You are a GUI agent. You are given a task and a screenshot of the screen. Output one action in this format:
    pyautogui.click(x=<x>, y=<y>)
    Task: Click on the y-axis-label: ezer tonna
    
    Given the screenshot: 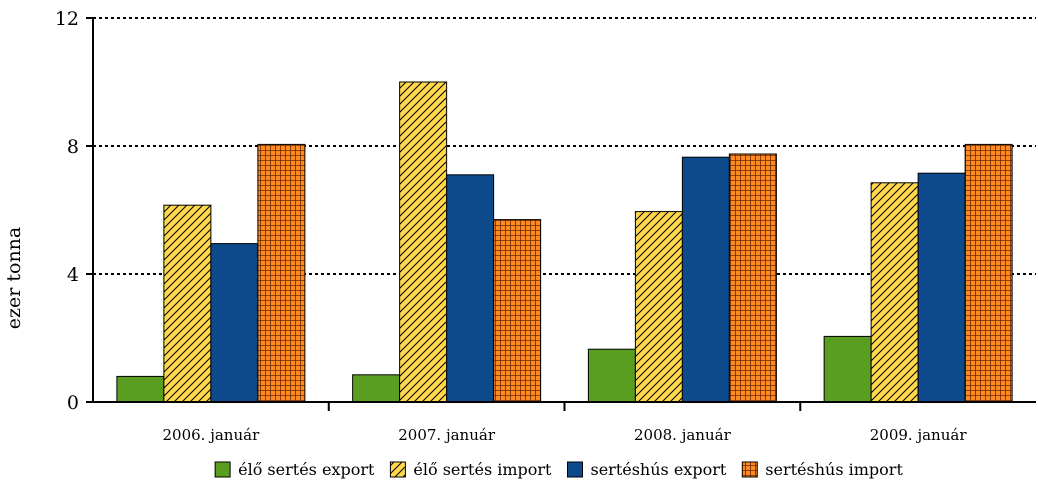 What is the action you would take?
    pyautogui.click(x=14, y=278)
    